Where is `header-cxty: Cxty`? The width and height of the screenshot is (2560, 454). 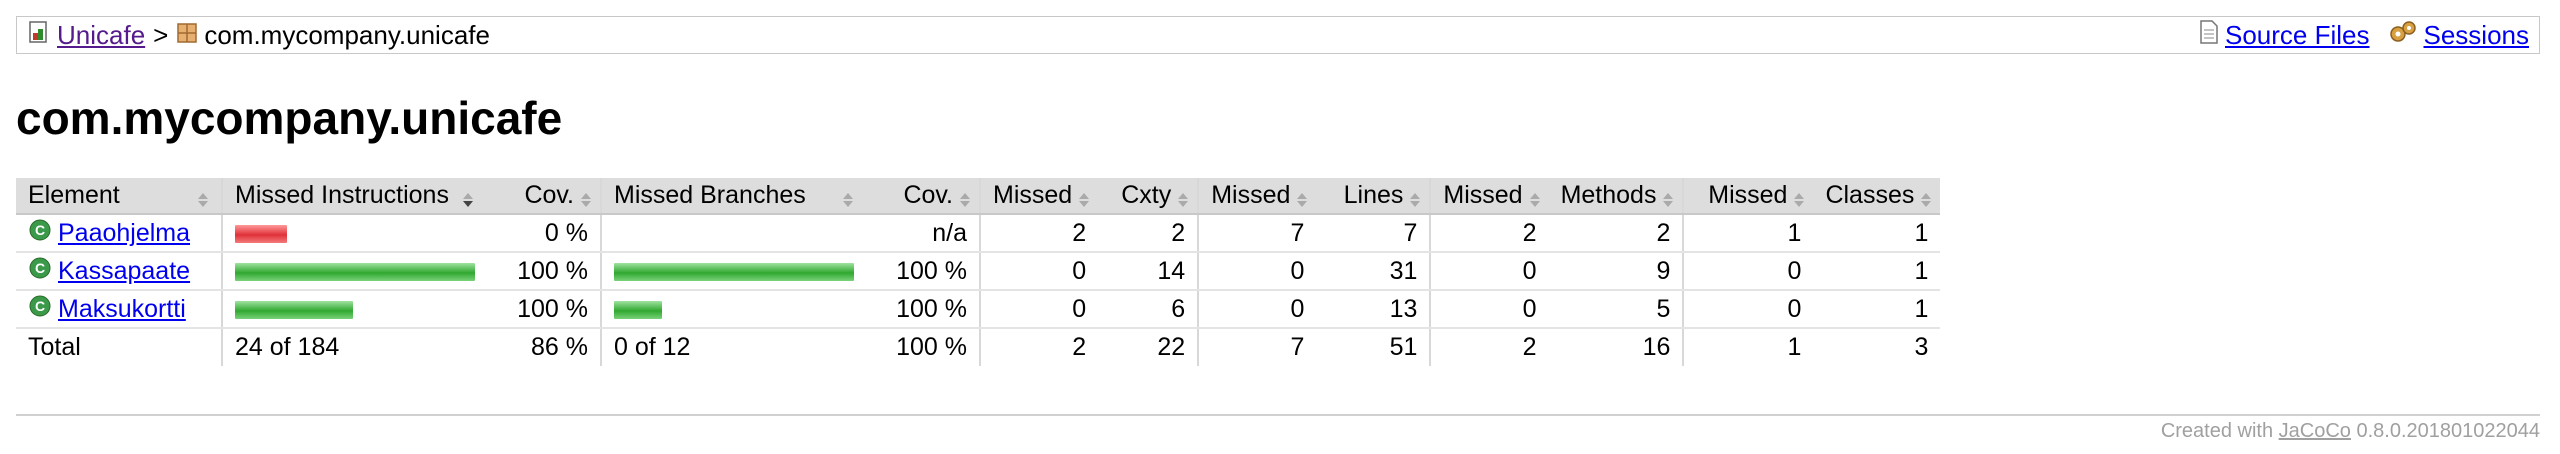 header-cxty: Cxty is located at coordinates (1148, 196).